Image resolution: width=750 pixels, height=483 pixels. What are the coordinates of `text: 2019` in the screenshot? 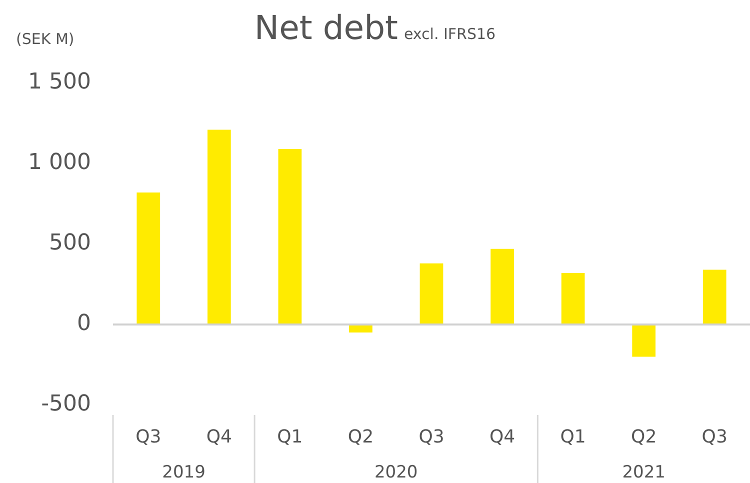 It's located at (184, 472).